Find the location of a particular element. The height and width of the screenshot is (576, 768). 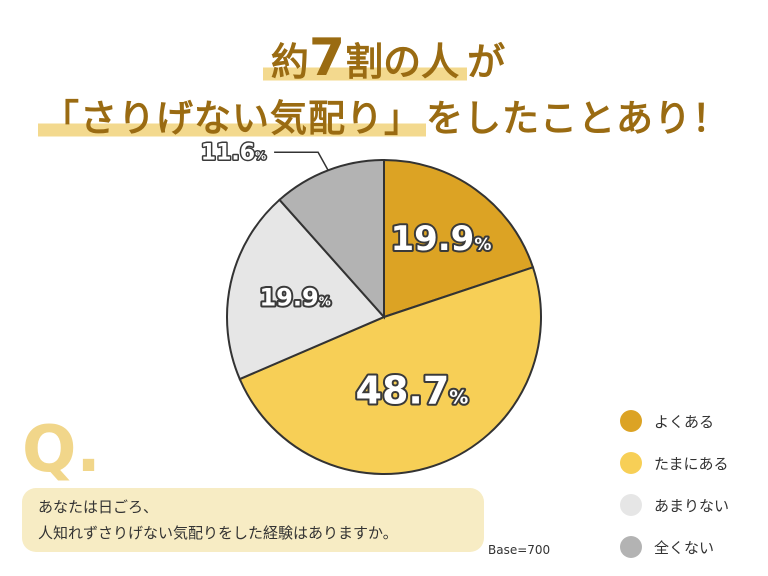

headline-number: 7 is located at coordinates (327, 58).